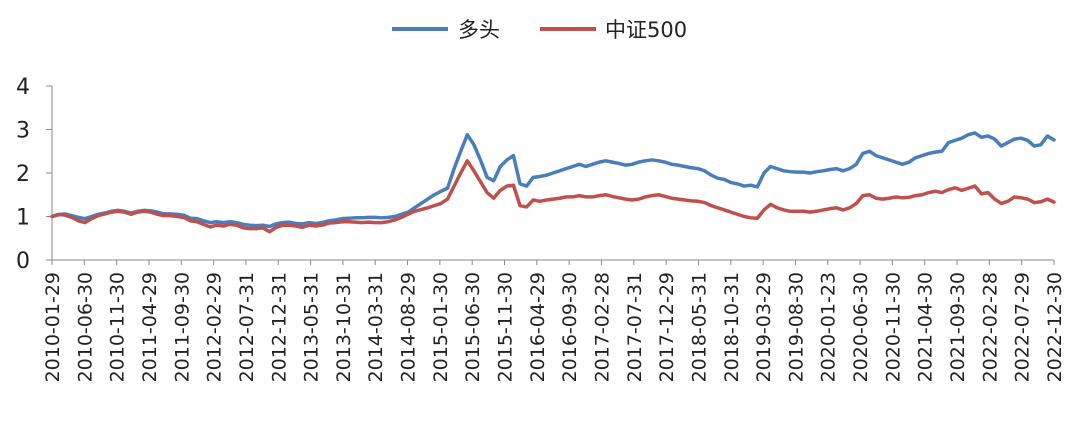 The image size is (1074, 433). I want to click on legend-label-series-1: 多头, so click(479, 30).